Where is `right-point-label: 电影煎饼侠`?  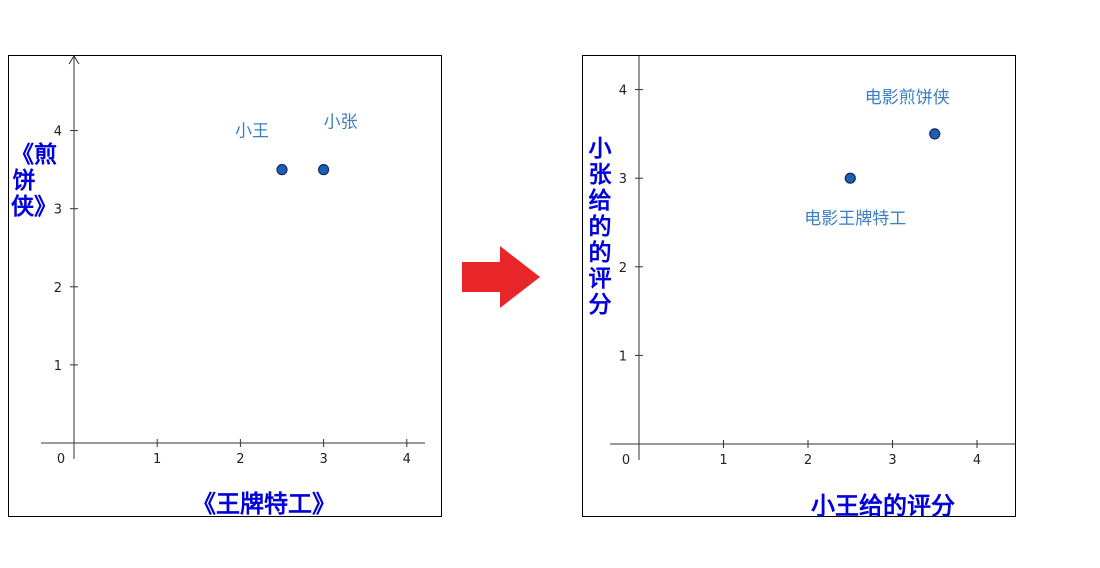
right-point-label: 电影煎饼侠 is located at coordinates (907, 98).